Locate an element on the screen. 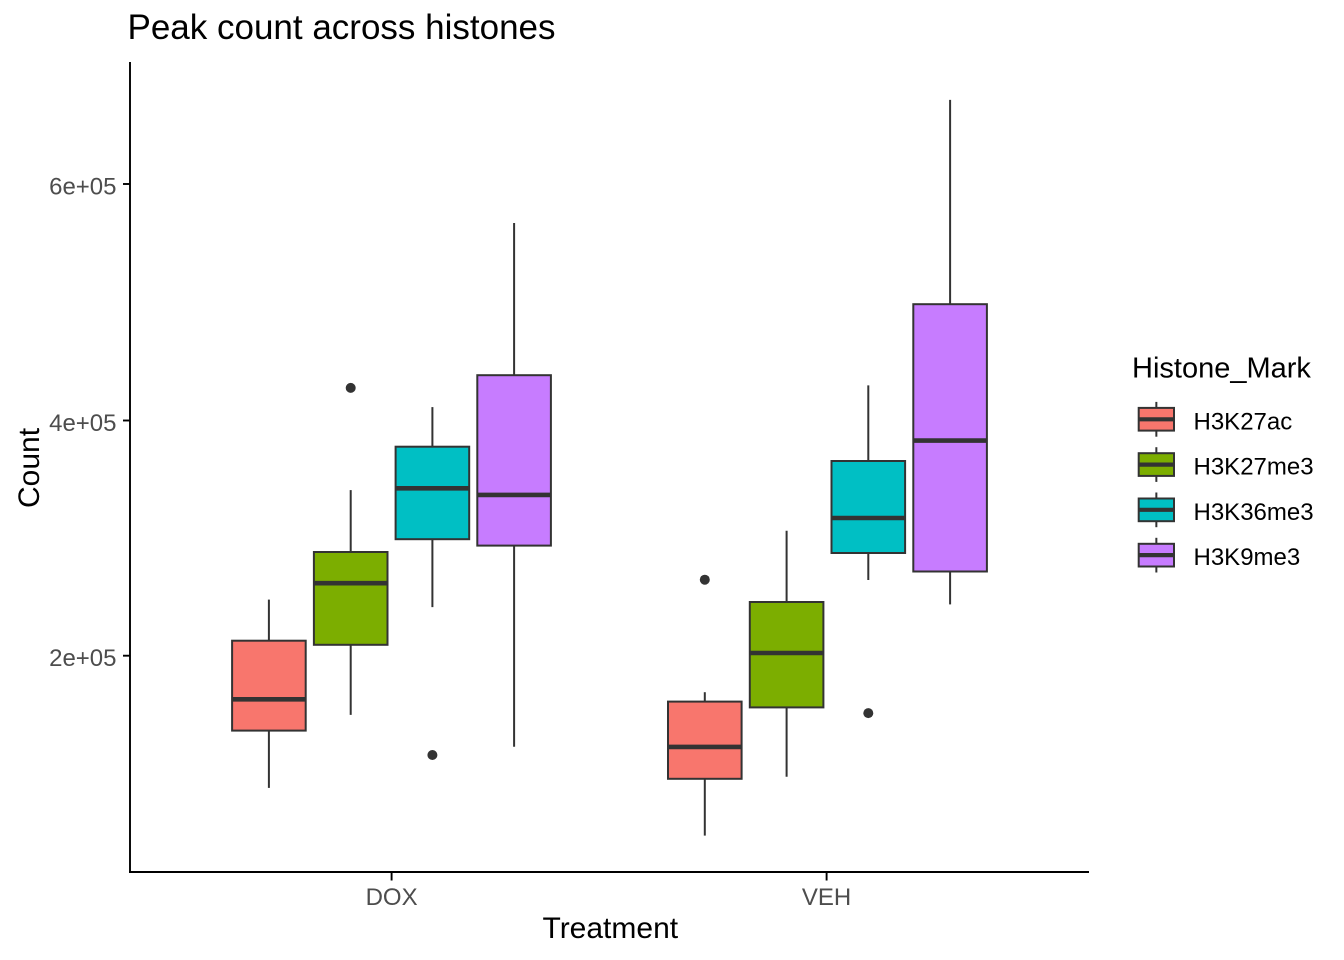  svg-text: 2e+05 is located at coordinates (82, 658).